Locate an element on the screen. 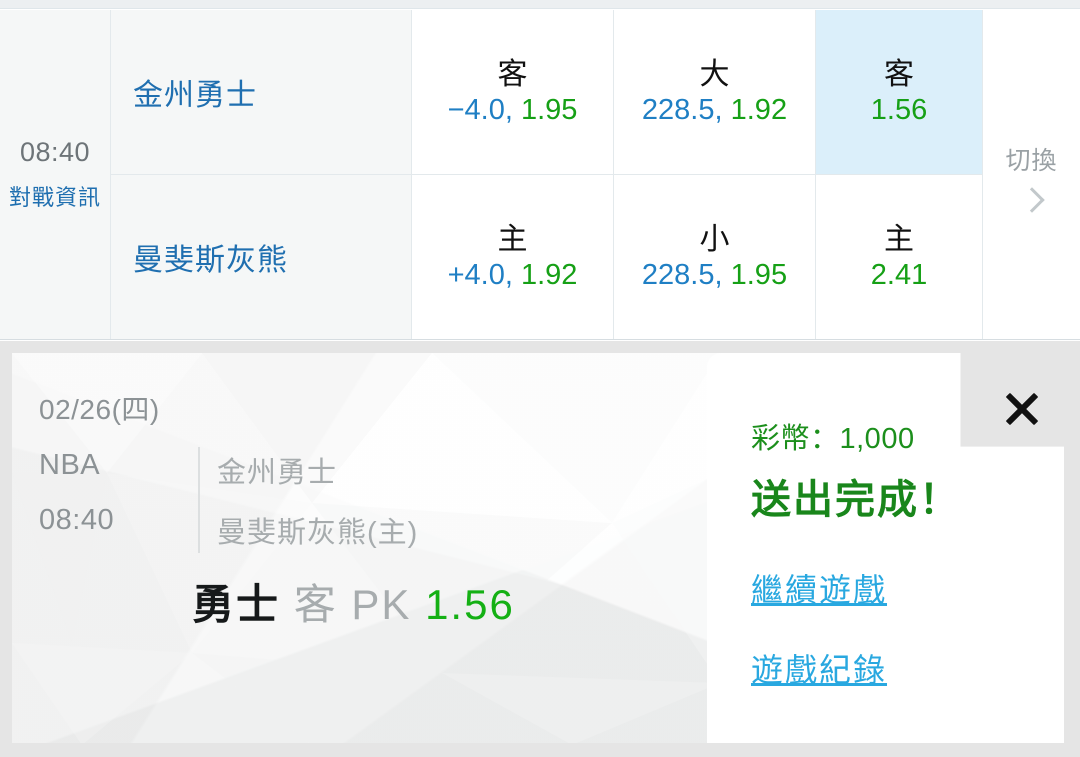  page-top-strip is located at coordinates (540, 4).